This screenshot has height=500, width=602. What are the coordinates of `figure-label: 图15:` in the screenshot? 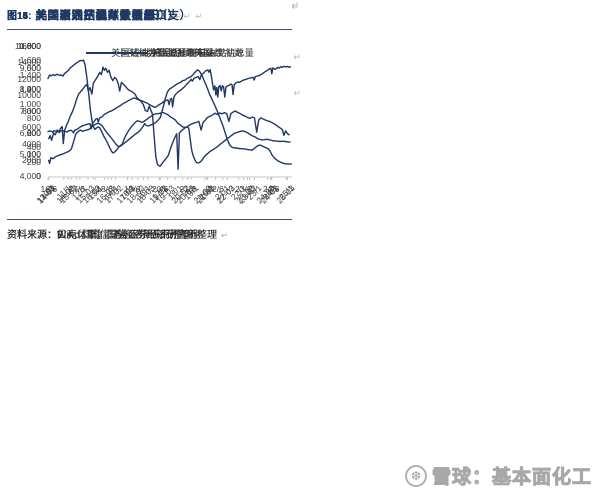 It's located at (19, 16).